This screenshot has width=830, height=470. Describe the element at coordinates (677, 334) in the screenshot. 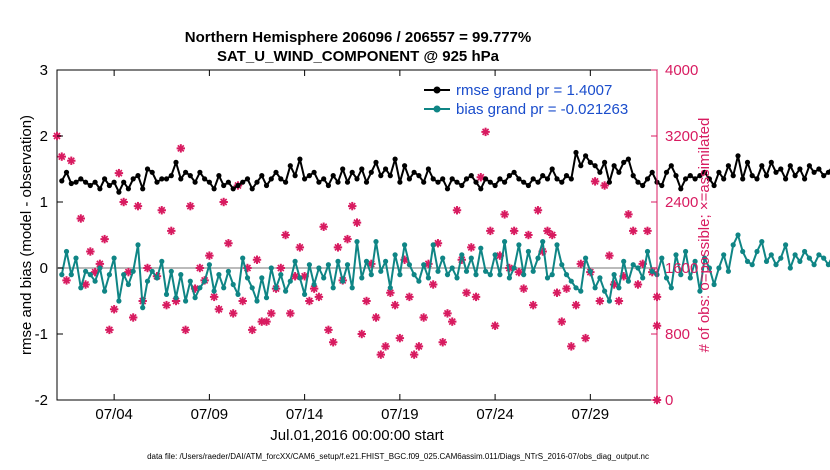

I see `y-right-tick-label: 800` at that location.